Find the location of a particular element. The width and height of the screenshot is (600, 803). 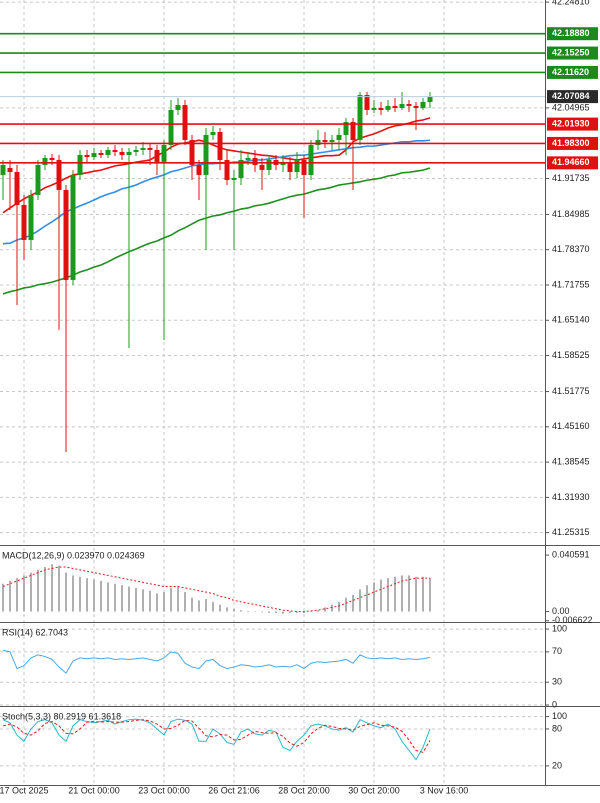

indicator-title: Stoch(5,3,3) 80.2919 61.3618 is located at coordinates (61, 716).